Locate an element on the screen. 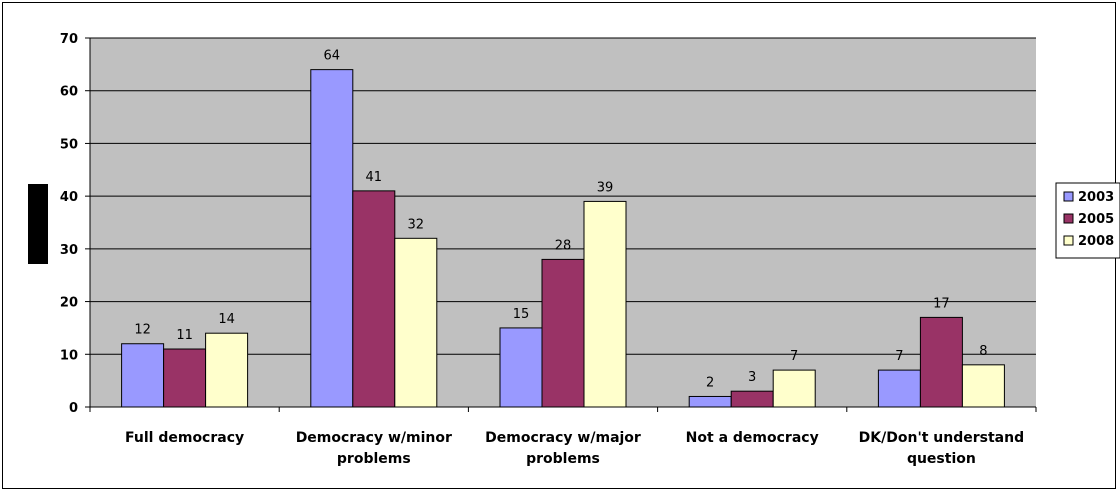  y-tick-label: 0 is located at coordinates (73, 408).